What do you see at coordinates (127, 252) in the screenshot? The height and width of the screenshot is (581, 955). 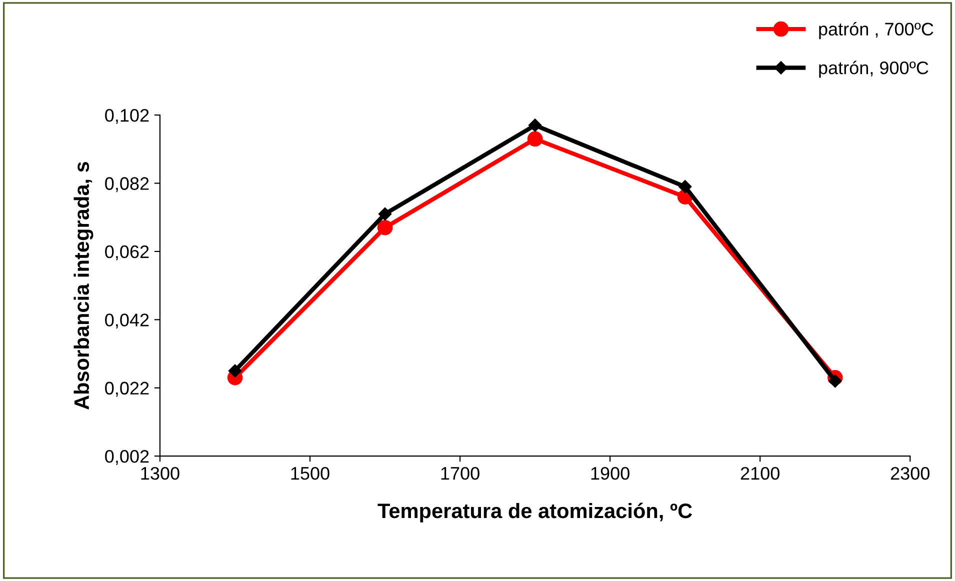 I see `y-tick-label: 0,062` at bounding box center [127, 252].